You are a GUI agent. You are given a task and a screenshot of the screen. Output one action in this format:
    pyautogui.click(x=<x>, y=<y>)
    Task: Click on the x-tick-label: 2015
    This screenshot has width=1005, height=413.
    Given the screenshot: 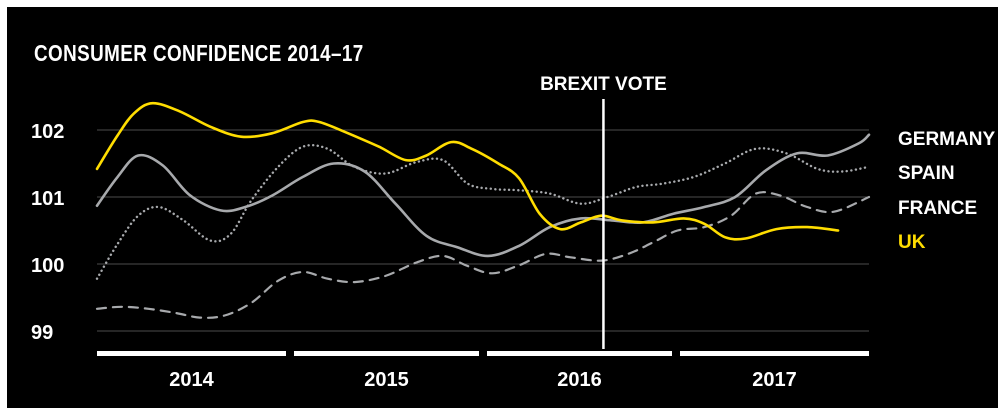 What is the action you would take?
    pyautogui.click(x=386, y=380)
    